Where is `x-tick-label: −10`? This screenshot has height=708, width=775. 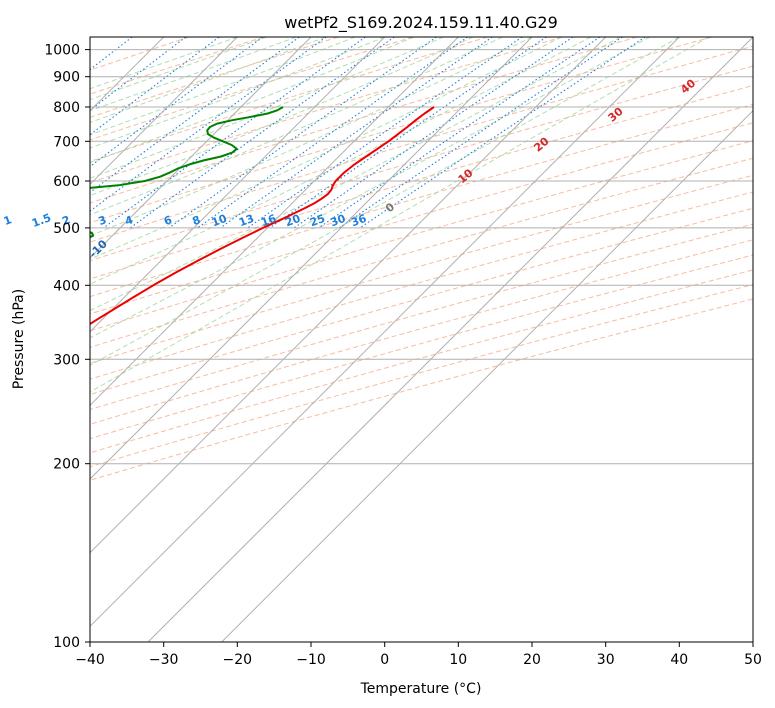 x-tick-label: −10 is located at coordinates (311, 660).